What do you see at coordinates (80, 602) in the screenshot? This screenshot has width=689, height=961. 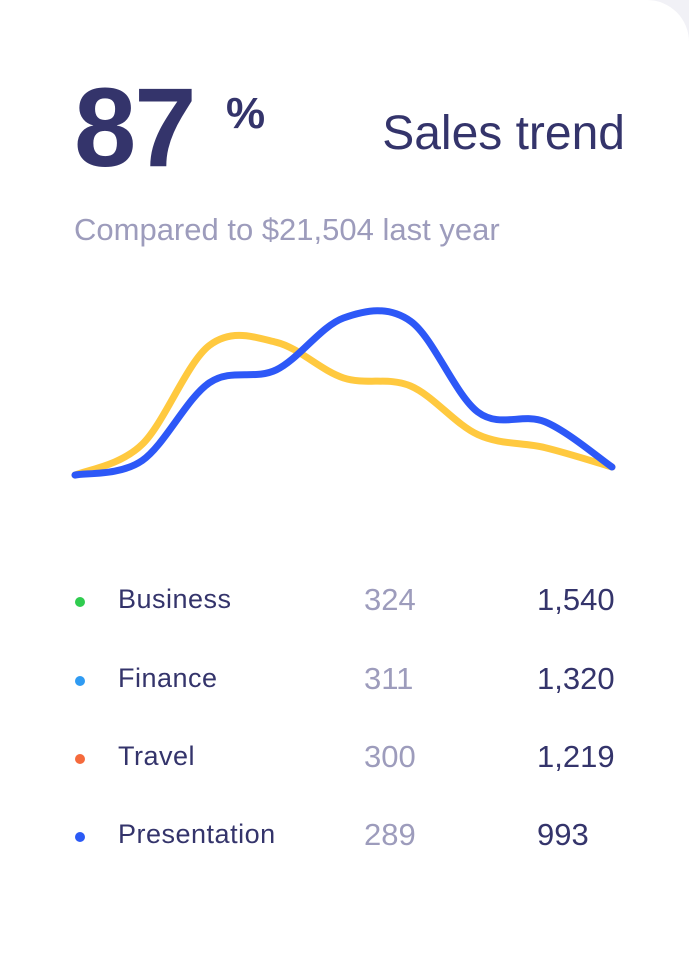 I see `legend-dot-business` at bounding box center [80, 602].